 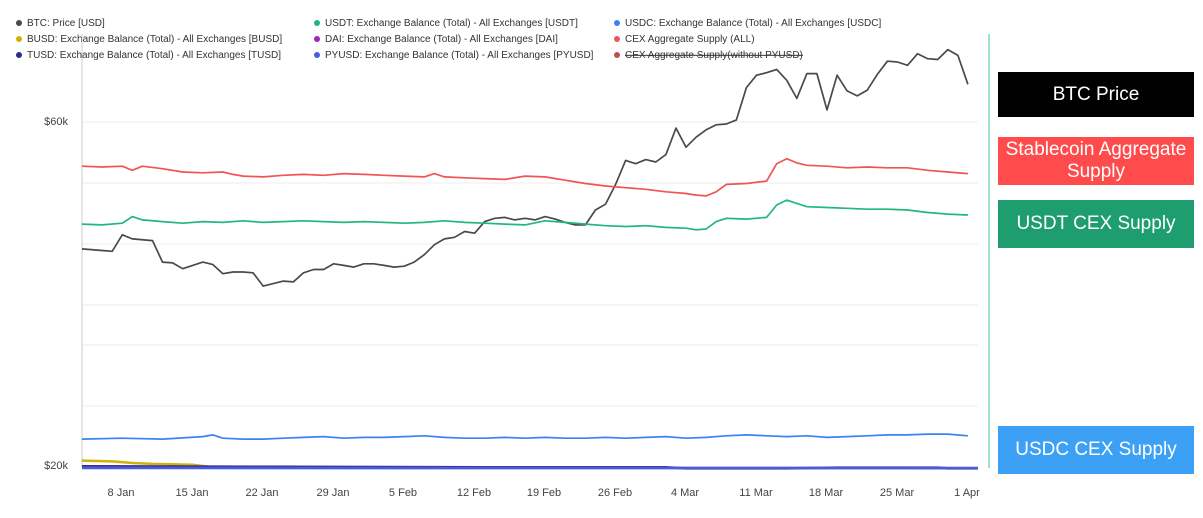 I want to click on usdt-cex-supply-label: USDT CEX Supply, so click(x=1096, y=224).